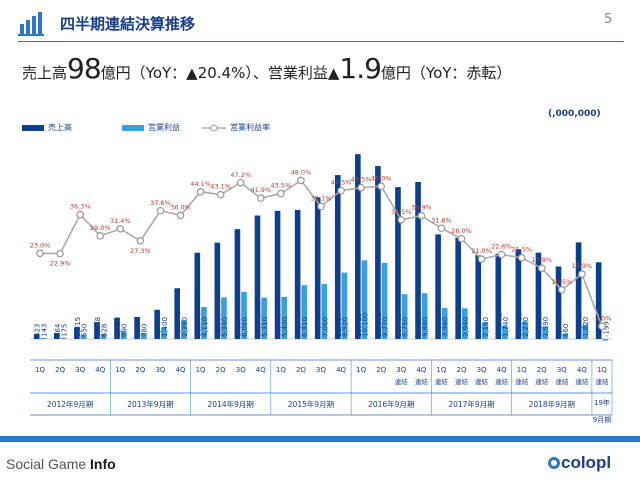  Describe the element at coordinates (461, 231) in the screenshot. I see `margin-value-label: 28.0%` at that location.